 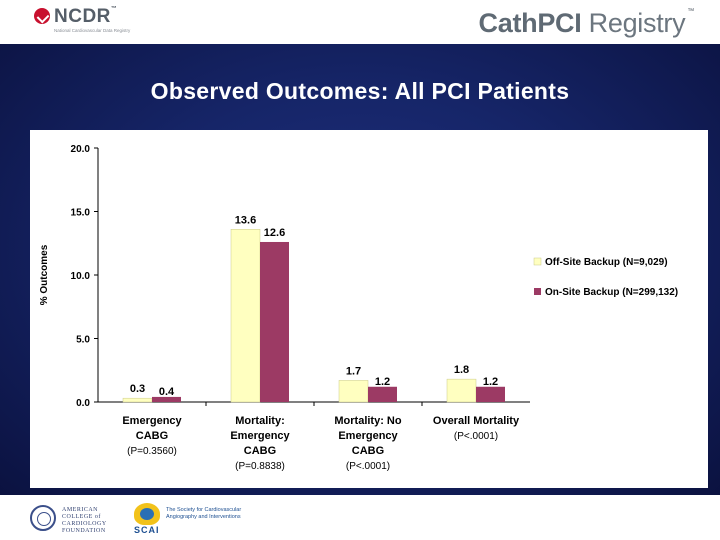 I want to click on y-axis-label: % Outcomes, so click(x=44, y=274).